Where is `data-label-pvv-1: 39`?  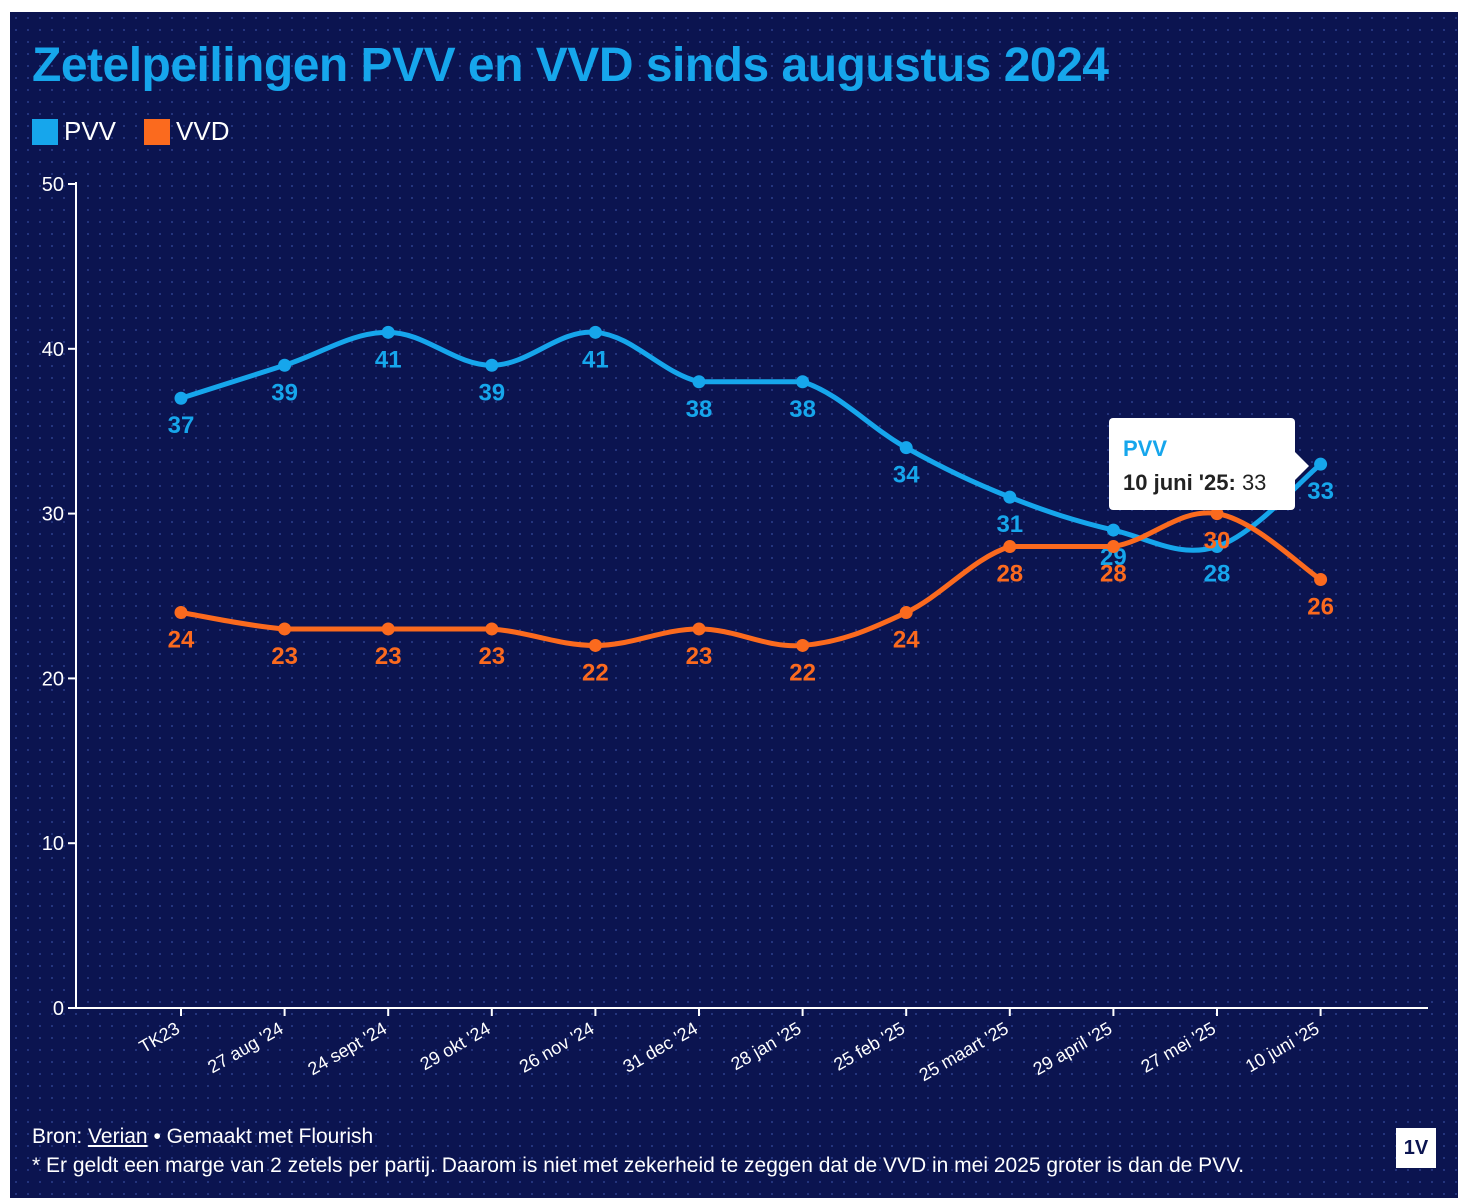
data-label-pvv-1: 39 is located at coordinates (284, 392).